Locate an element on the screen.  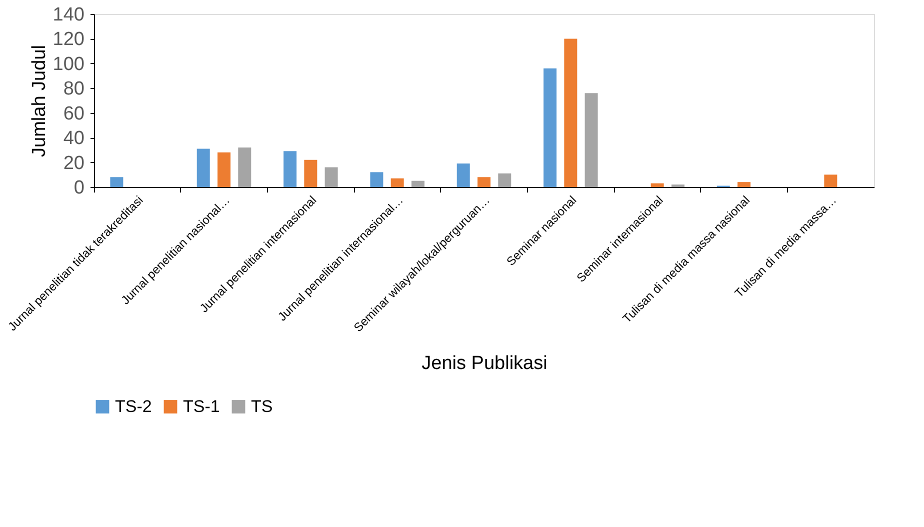
y-tick-label: 40 is located at coordinates (73, 139).